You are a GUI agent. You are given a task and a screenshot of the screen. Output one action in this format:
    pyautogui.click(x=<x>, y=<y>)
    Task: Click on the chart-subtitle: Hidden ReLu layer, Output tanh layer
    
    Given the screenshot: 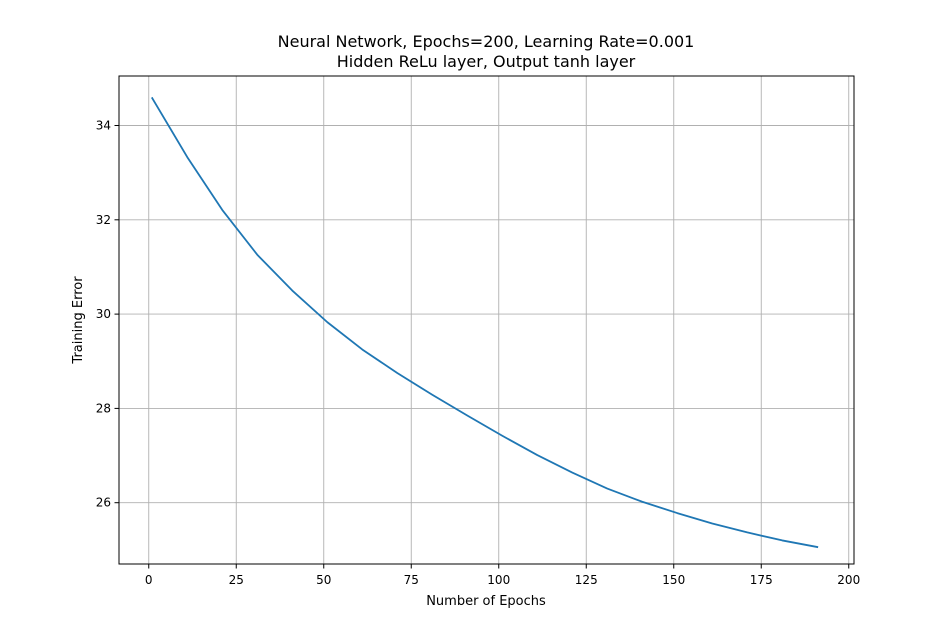 What is the action you would take?
    pyautogui.click(x=486, y=61)
    